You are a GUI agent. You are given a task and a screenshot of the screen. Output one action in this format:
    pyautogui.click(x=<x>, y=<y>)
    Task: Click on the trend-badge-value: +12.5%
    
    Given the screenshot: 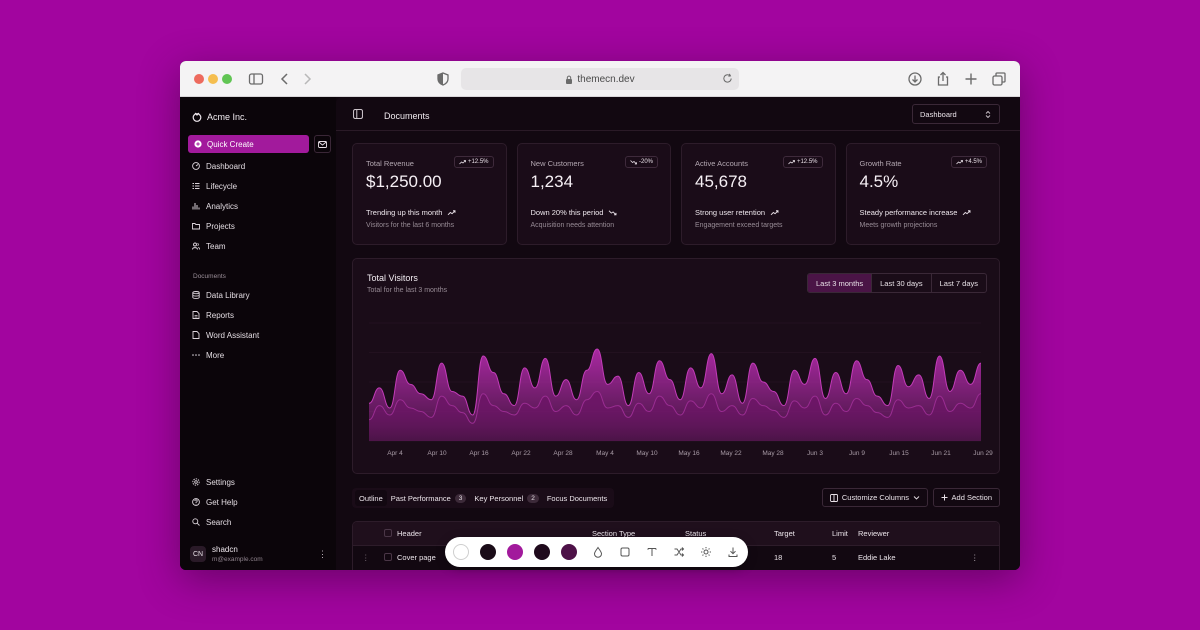 What is the action you would take?
    pyautogui.click(x=807, y=162)
    